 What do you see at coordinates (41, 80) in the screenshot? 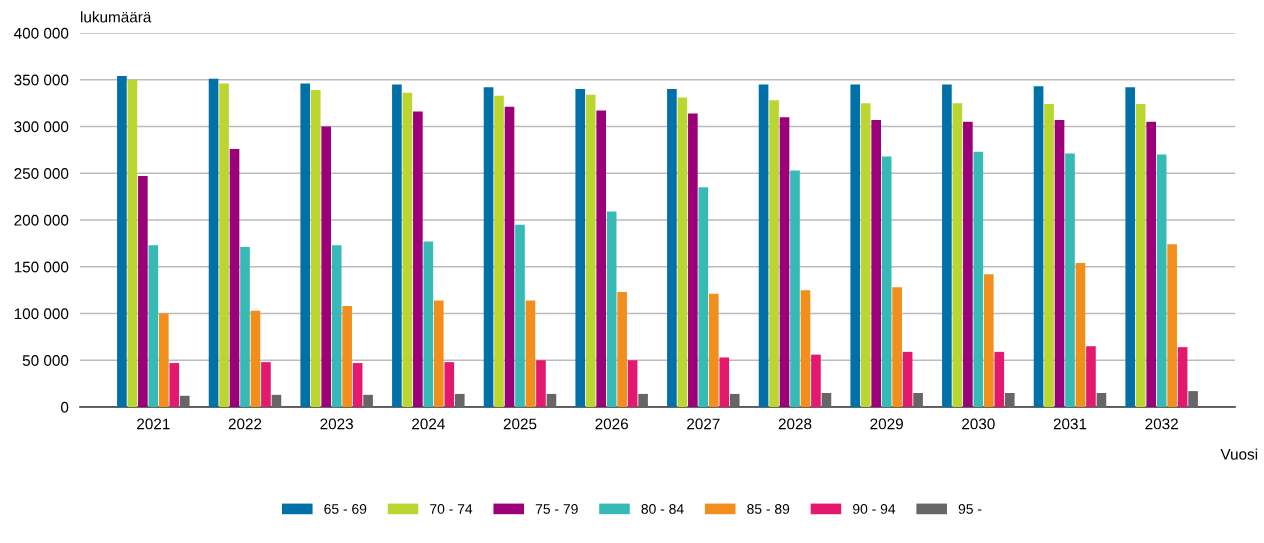
I see `y-tick-label: 350 000` at bounding box center [41, 80].